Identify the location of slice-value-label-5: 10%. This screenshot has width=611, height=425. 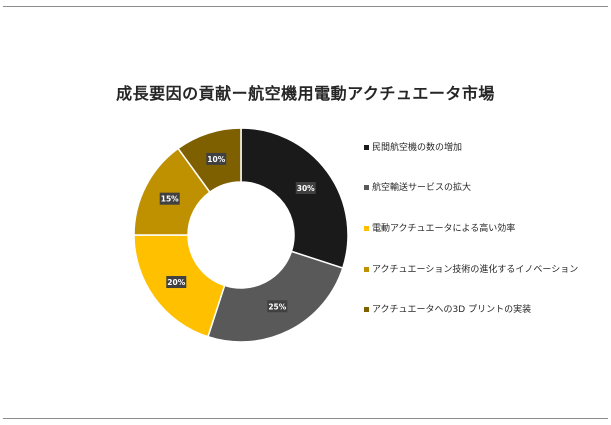
(216, 158).